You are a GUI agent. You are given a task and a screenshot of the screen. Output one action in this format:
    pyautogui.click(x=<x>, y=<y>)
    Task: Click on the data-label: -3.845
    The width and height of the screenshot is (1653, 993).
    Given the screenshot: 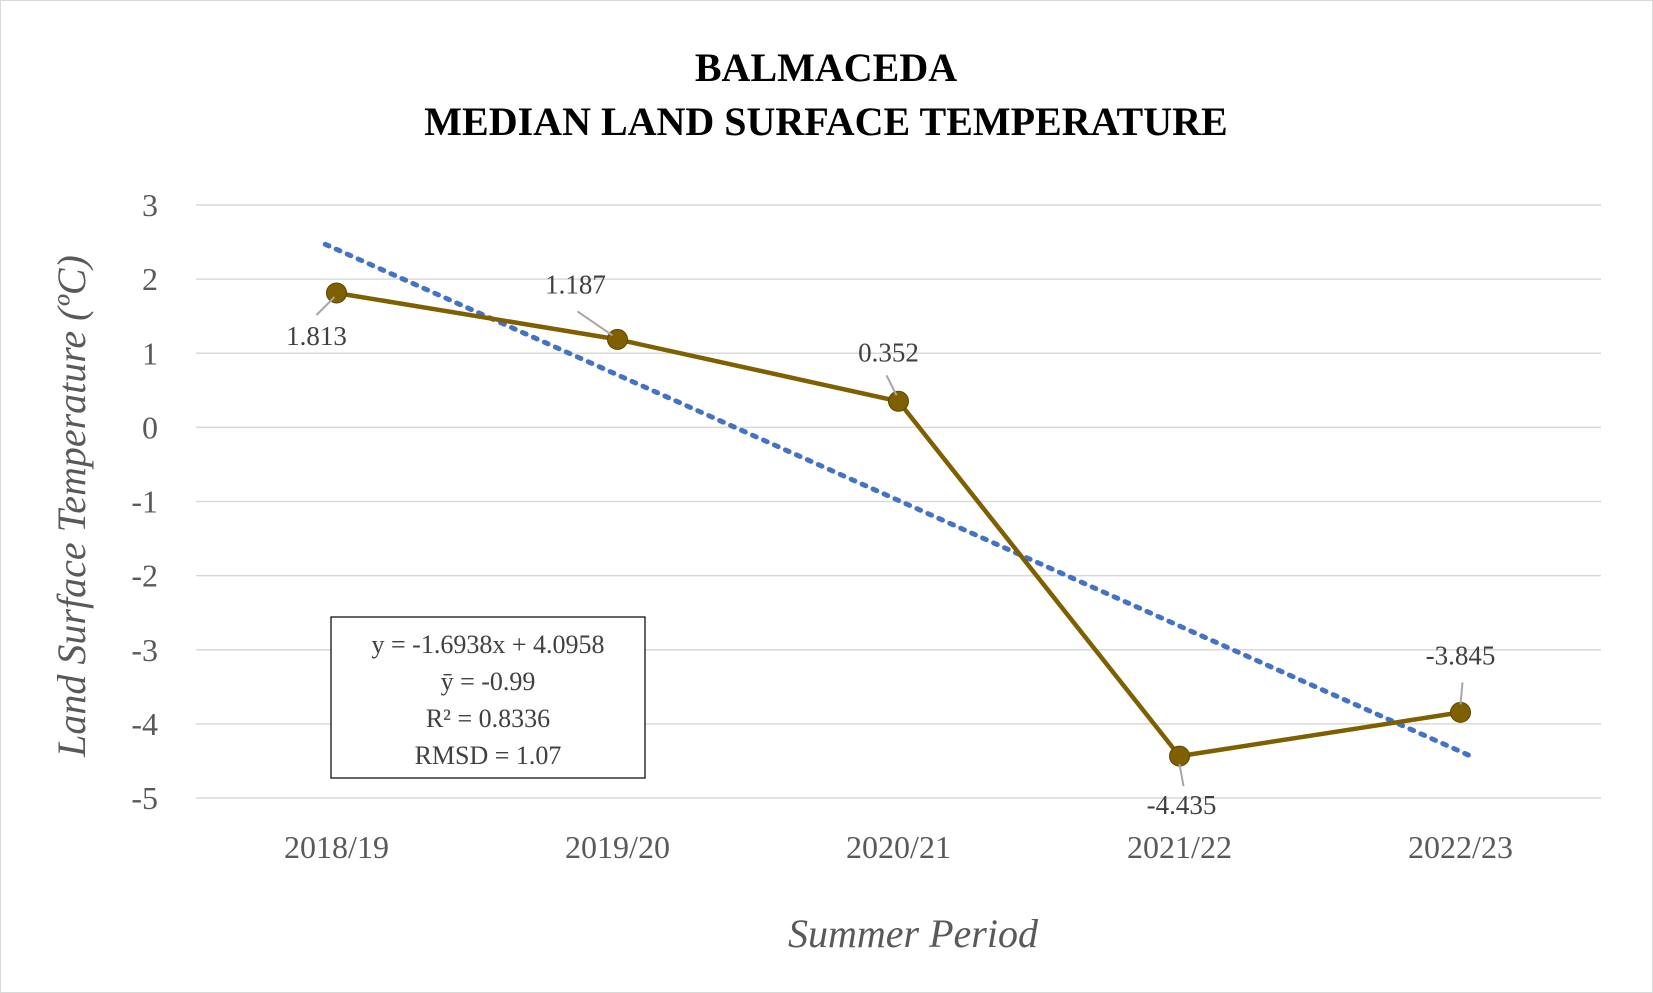 What is the action you would take?
    pyautogui.click(x=1461, y=655)
    